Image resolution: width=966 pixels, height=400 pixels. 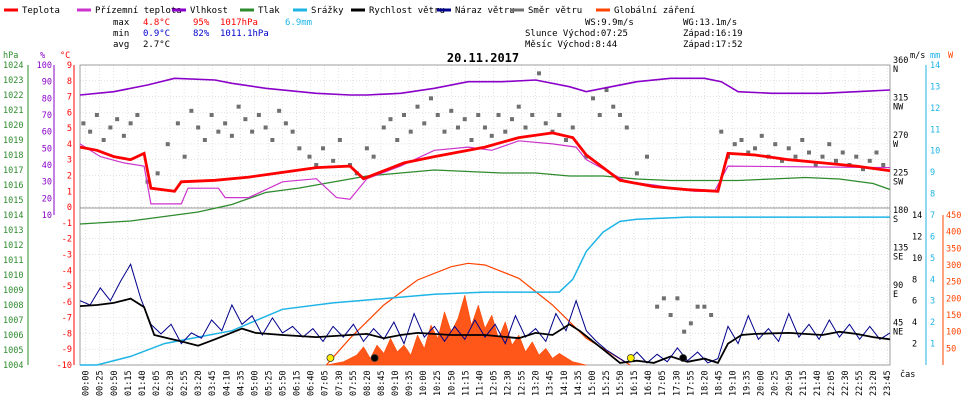 What do you see at coordinates (900, 211) in the screenshot?
I see `direction-tick-label: 180` at bounding box center [900, 211].